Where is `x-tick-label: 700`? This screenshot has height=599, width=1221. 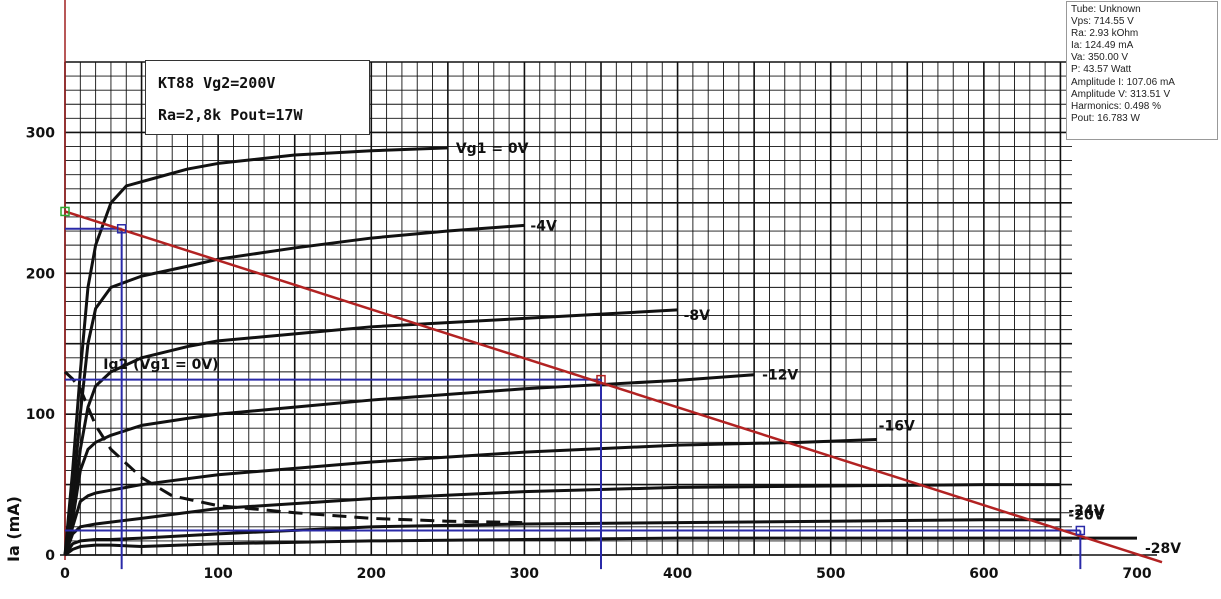
x-tick-label: 700 is located at coordinates (1136, 574).